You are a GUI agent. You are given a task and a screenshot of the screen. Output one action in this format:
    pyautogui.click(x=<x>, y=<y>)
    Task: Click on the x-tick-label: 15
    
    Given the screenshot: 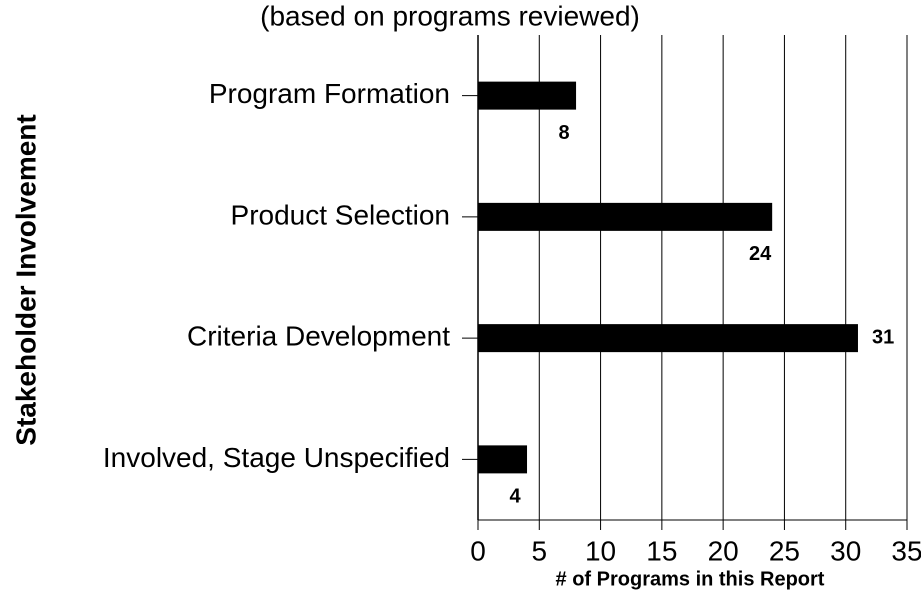 What is the action you would take?
    pyautogui.click(x=661, y=550)
    